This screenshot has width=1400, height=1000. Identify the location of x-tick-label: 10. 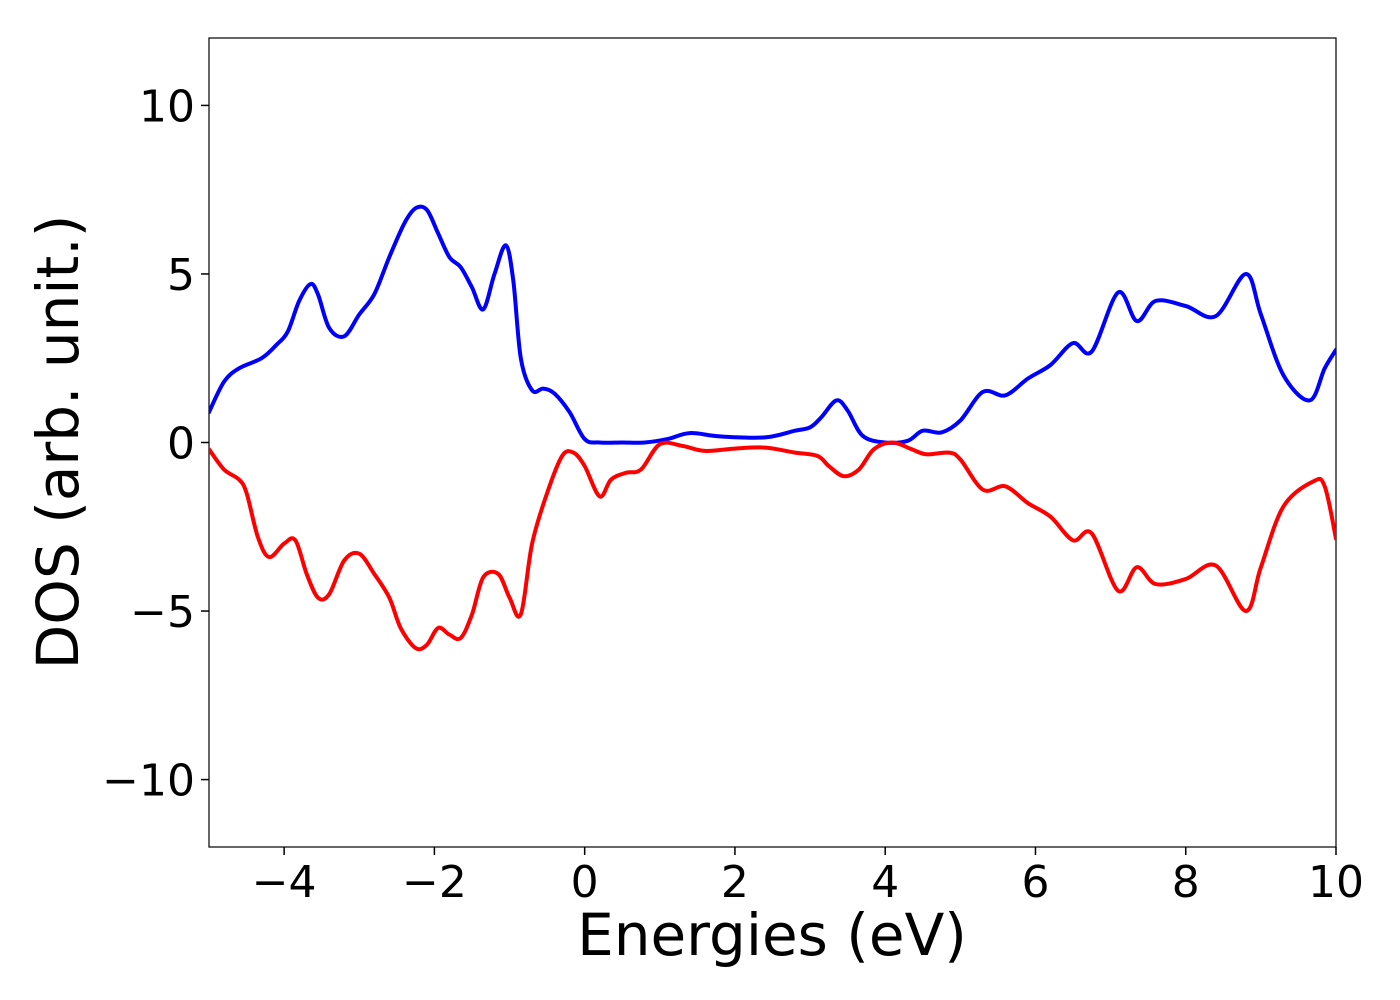
(1336, 882).